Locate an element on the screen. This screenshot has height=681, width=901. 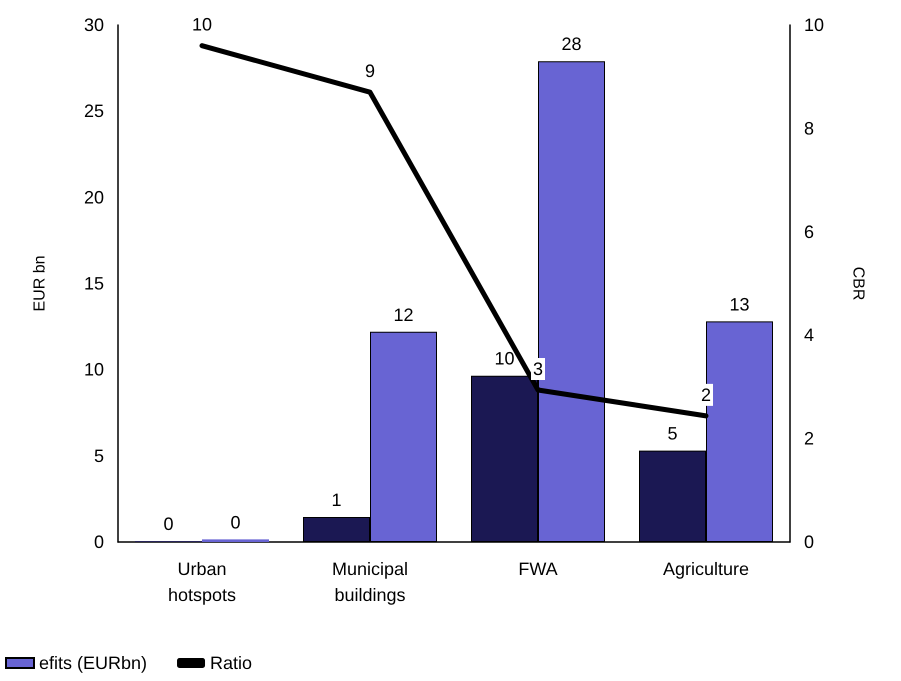
x-tick-label: Urban hotspots is located at coordinates (202, 582).